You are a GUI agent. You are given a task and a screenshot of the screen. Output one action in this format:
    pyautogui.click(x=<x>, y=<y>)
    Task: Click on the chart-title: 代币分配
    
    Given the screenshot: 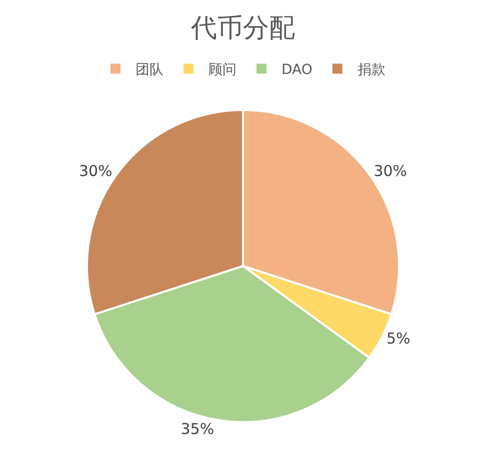 What is the action you would take?
    pyautogui.click(x=242, y=29)
    